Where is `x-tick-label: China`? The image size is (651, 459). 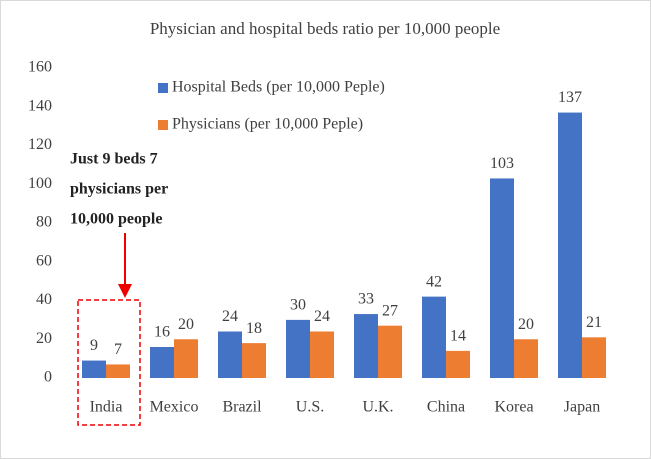
x-tick-label: China is located at coordinates (446, 407).